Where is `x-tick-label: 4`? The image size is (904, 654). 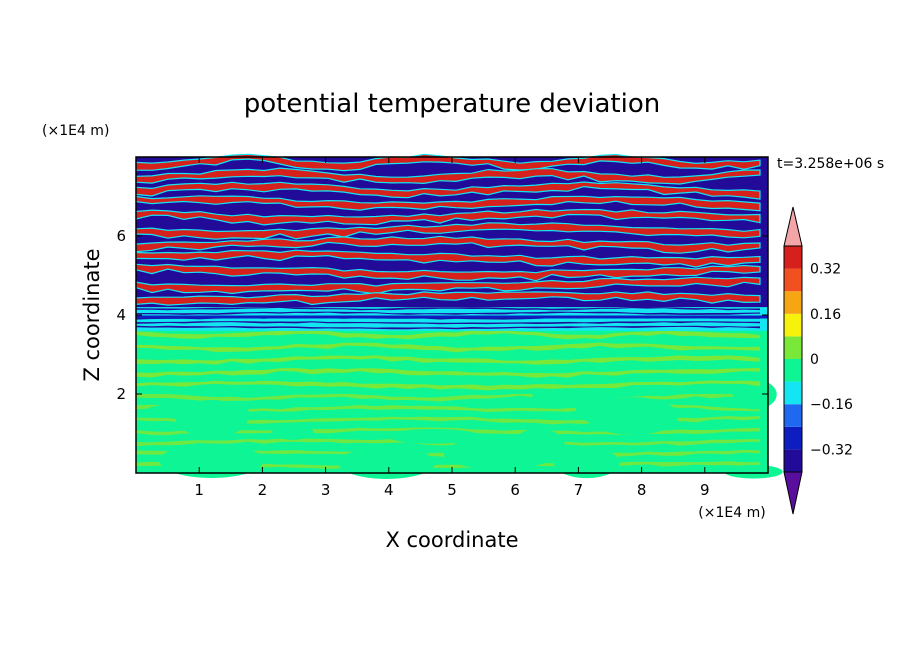
x-tick-label: 4 is located at coordinates (389, 490).